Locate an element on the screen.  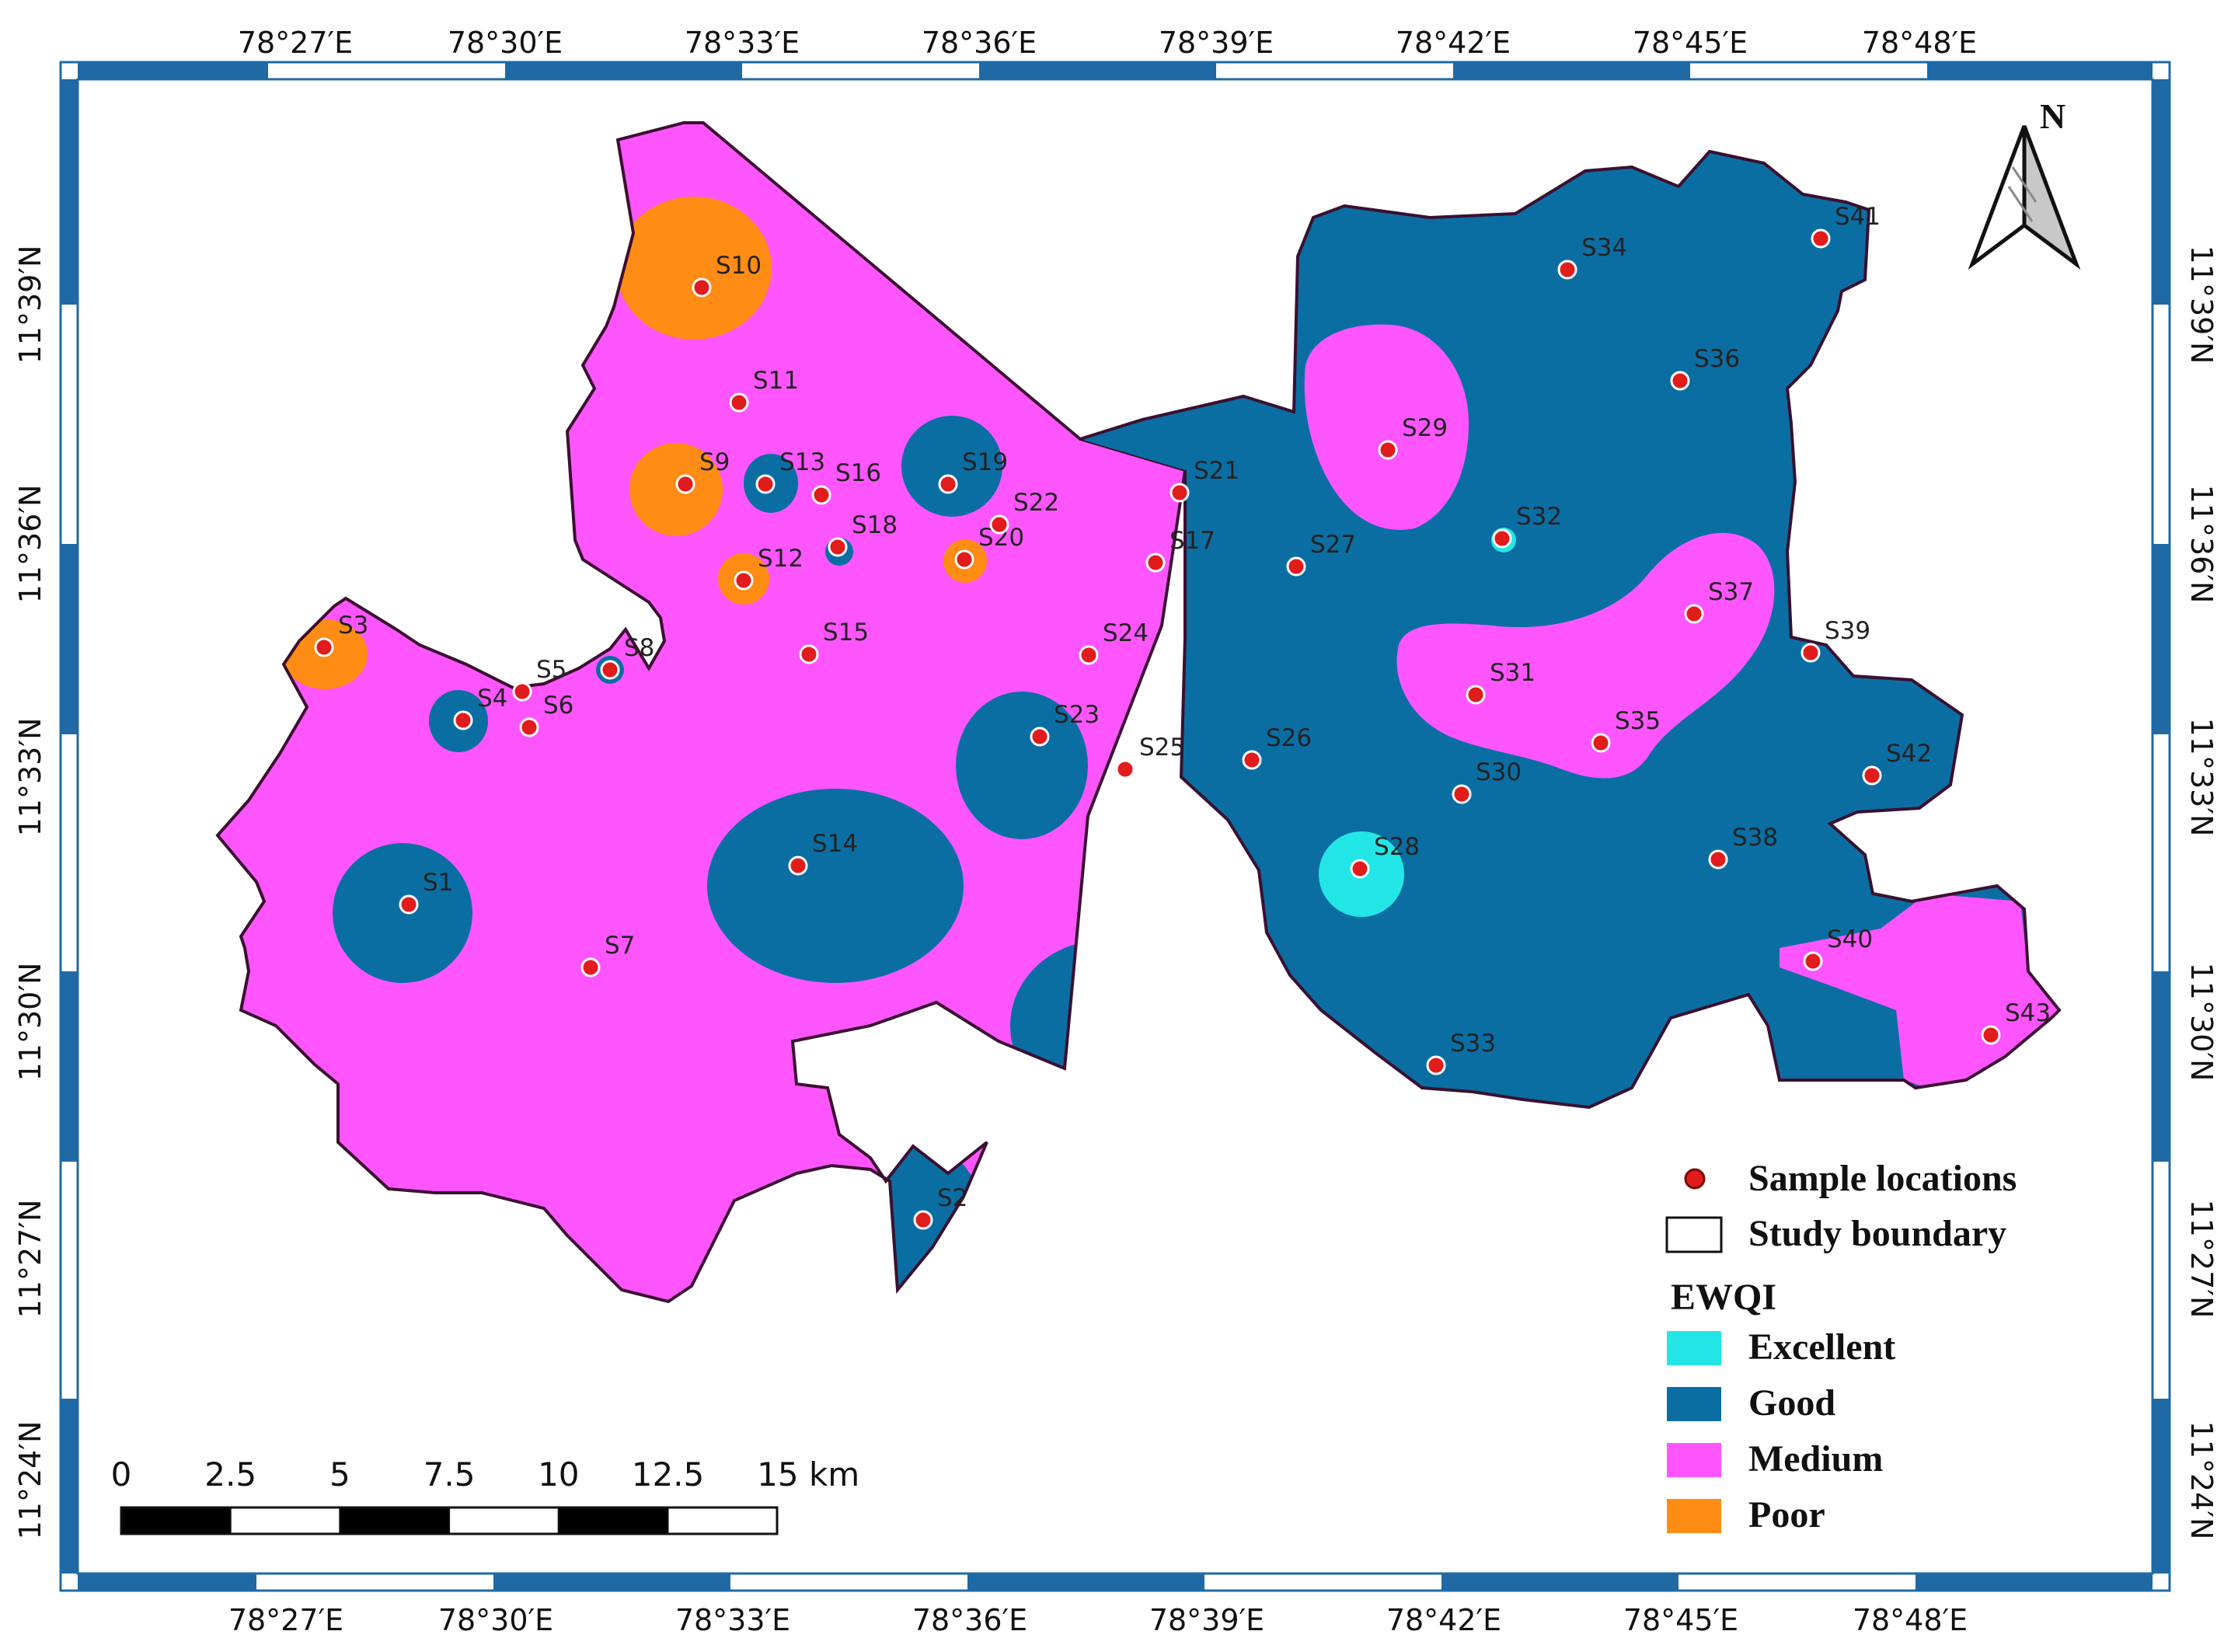
sample-s36: S36 is located at coordinates (1705, 368).